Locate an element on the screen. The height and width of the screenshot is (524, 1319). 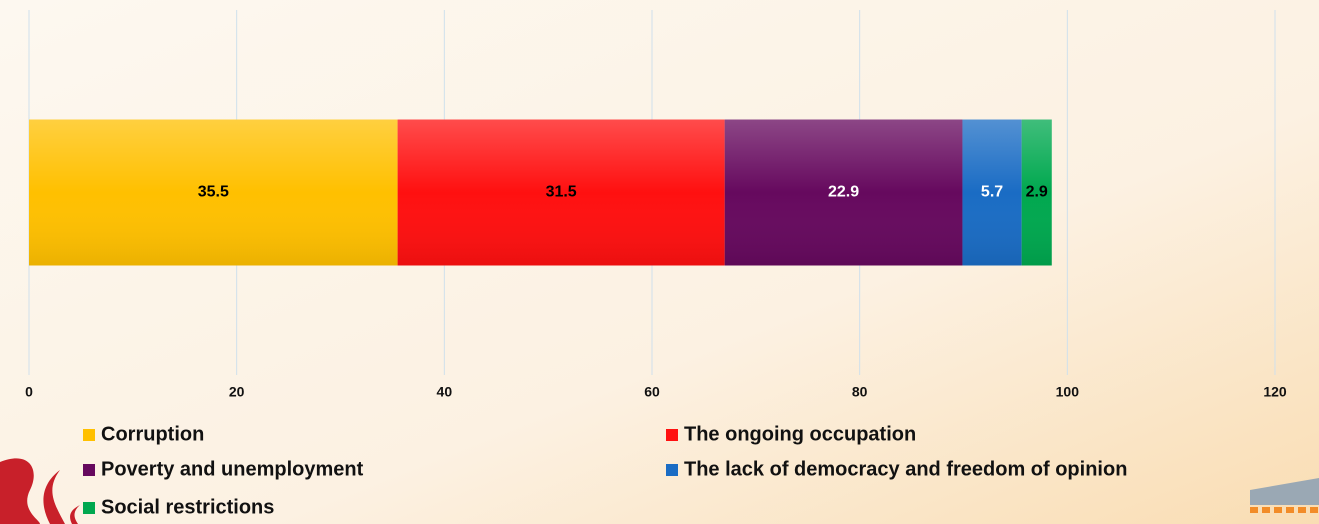
legend-label: Social restrictions is located at coordinates (187, 507).